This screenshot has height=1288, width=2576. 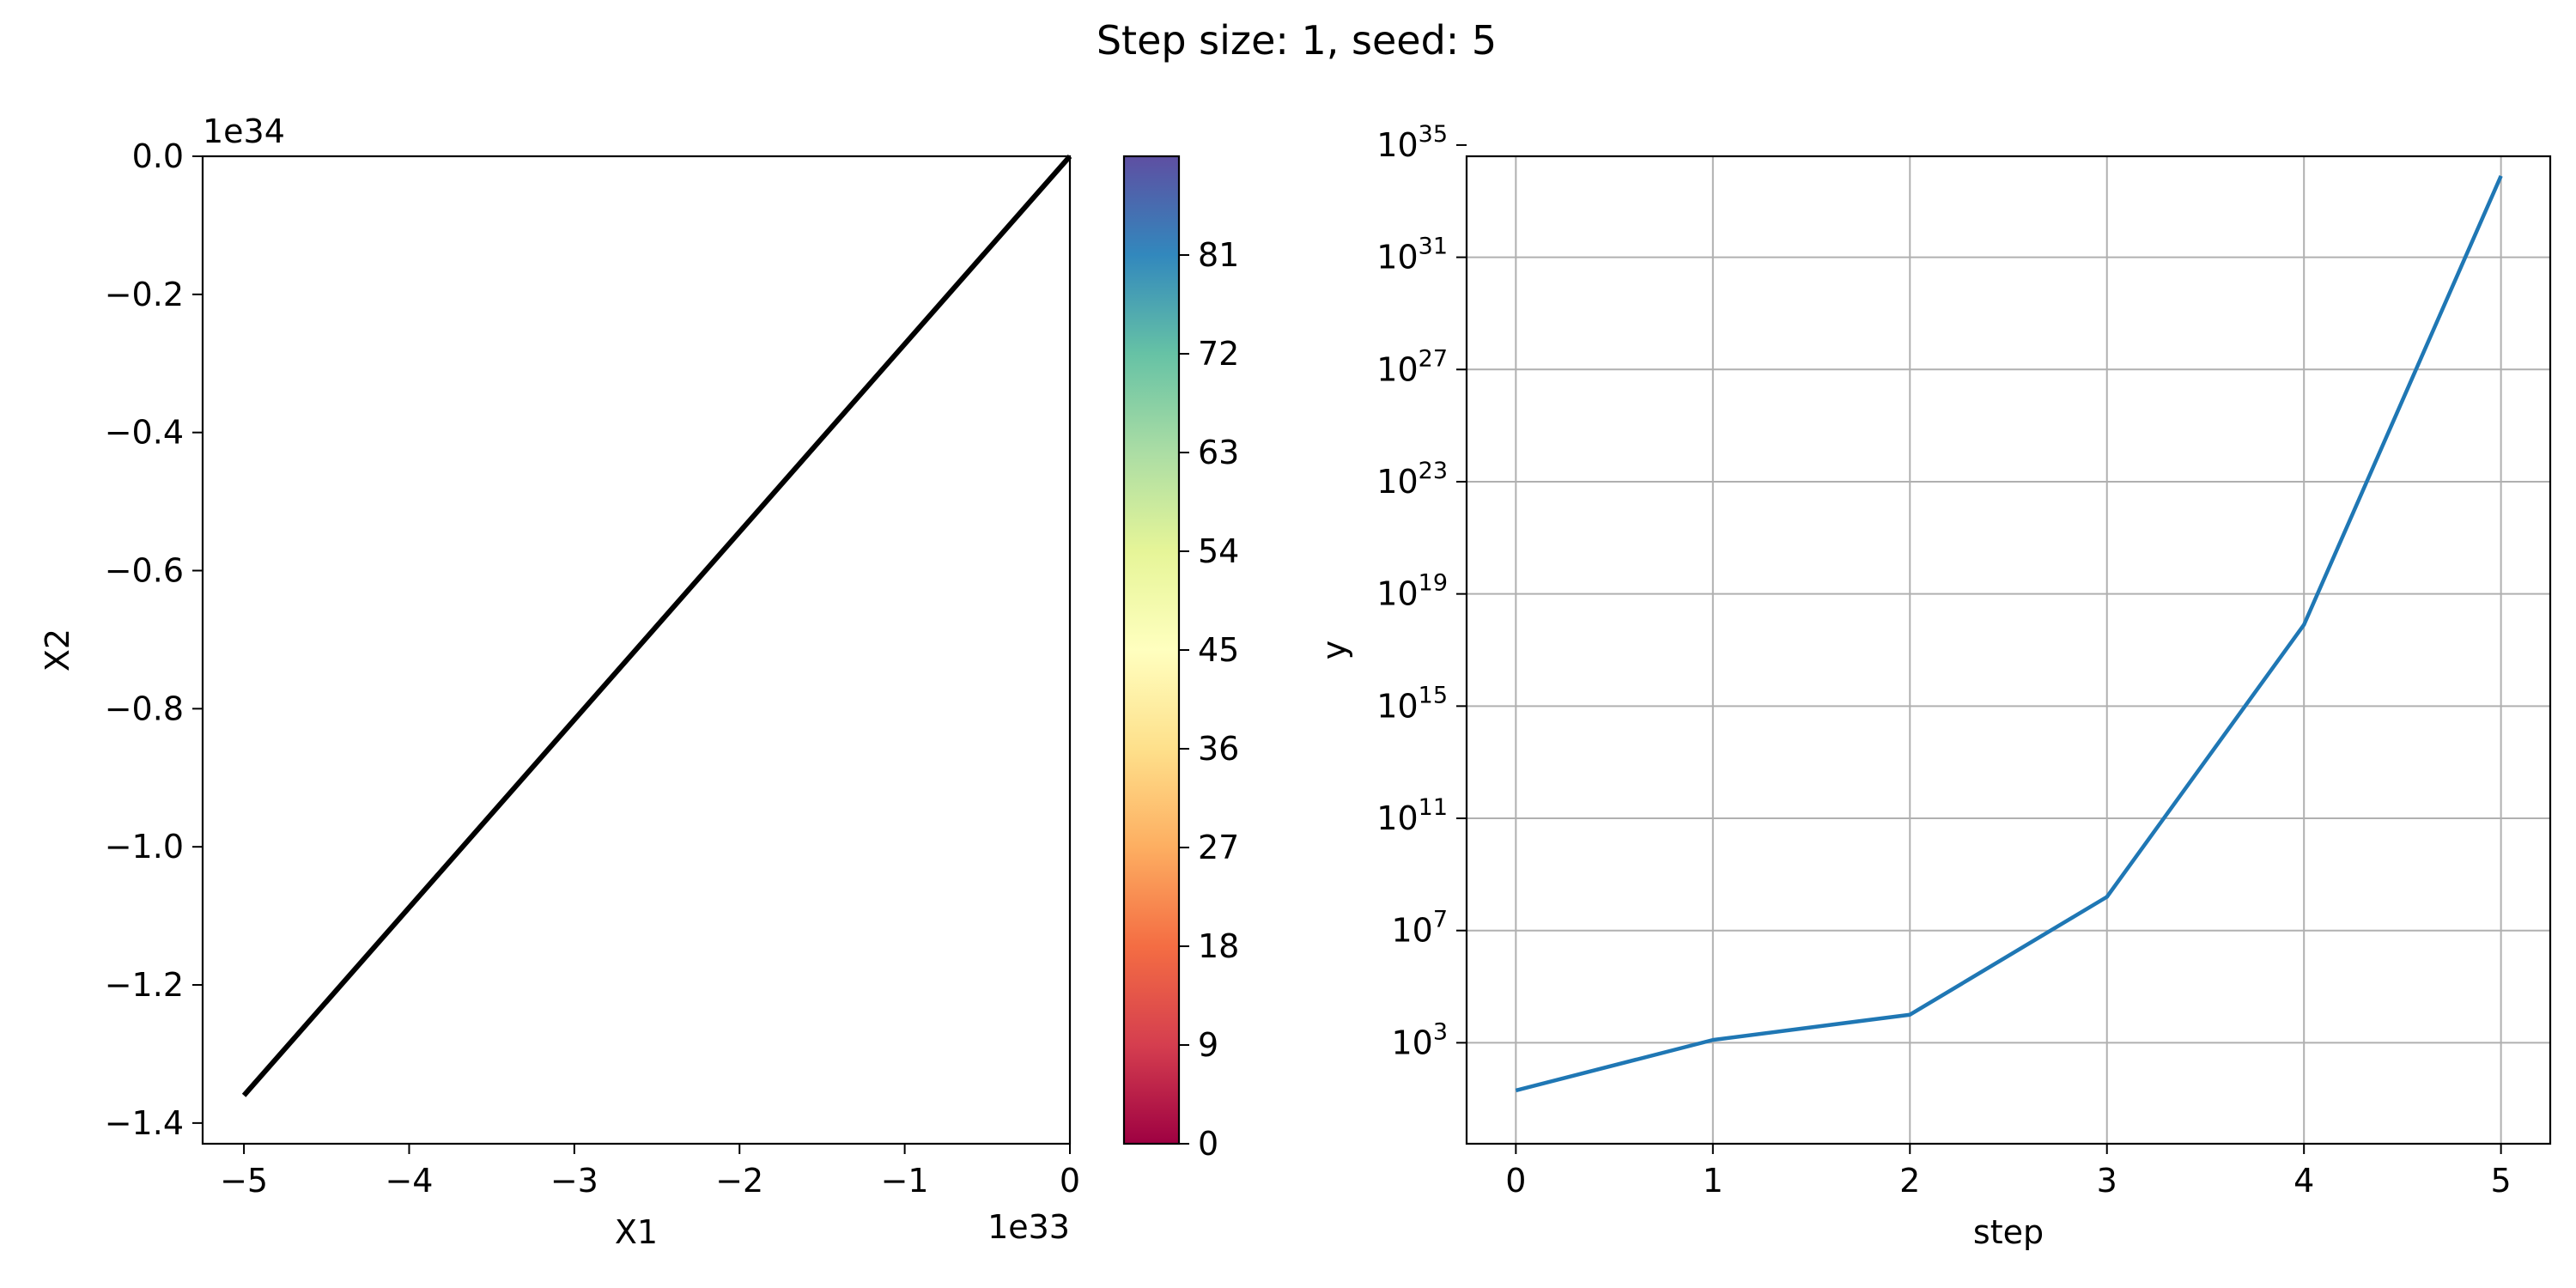 What do you see at coordinates (144, 571) in the screenshot?
I see `y-tick-label: −0.6` at bounding box center [144, 571].